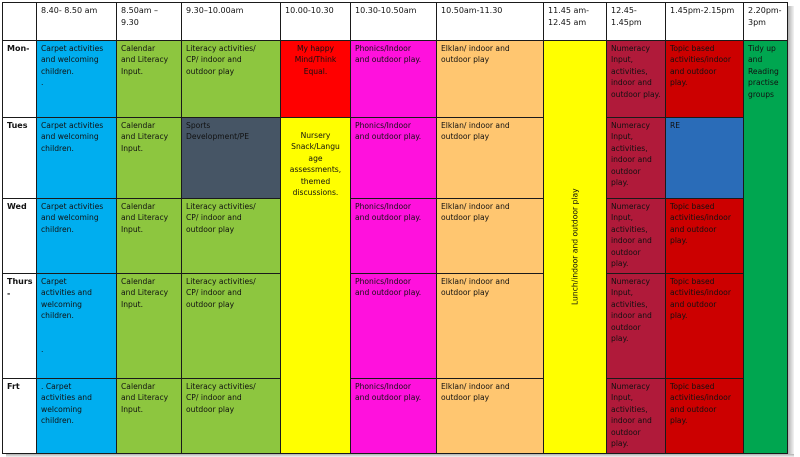  I want to click on thursday-calendar-literacy-cell: Calendar and Literacy Input., so click(149, 326).